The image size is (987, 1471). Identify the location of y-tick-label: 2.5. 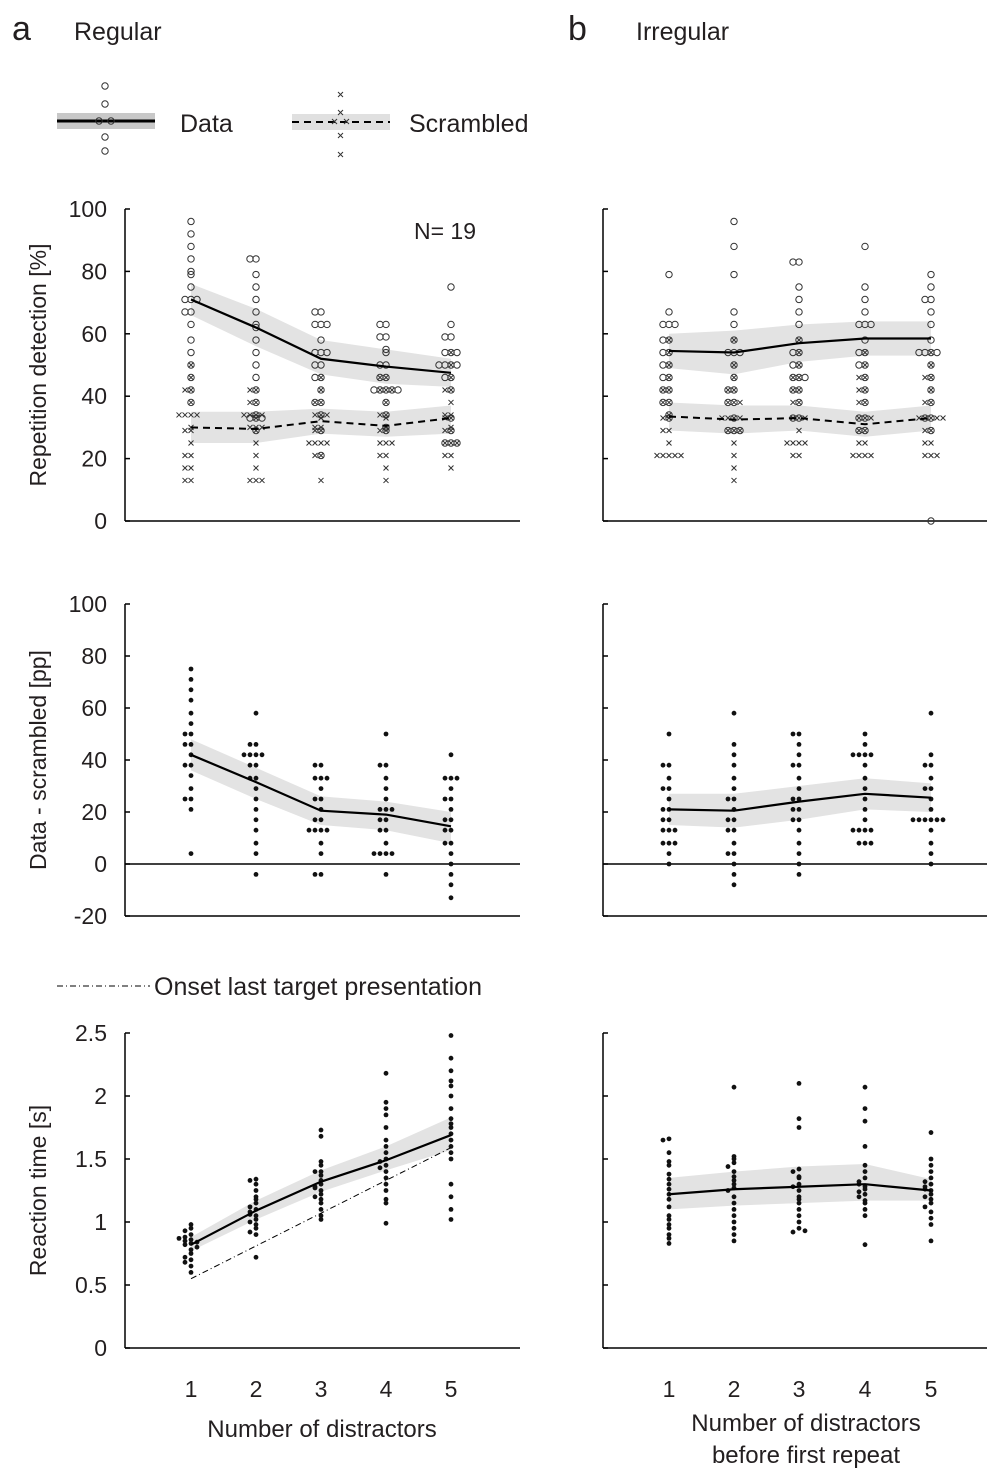
(91, 1033).